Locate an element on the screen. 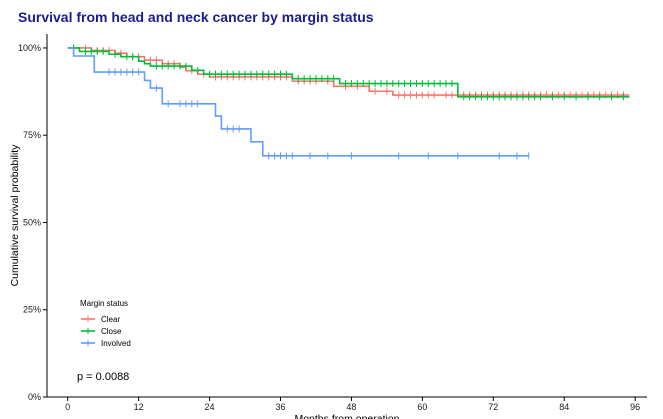 The image size is (663, 419). y-tick-label: 0% is located at coordinates (34, 397).